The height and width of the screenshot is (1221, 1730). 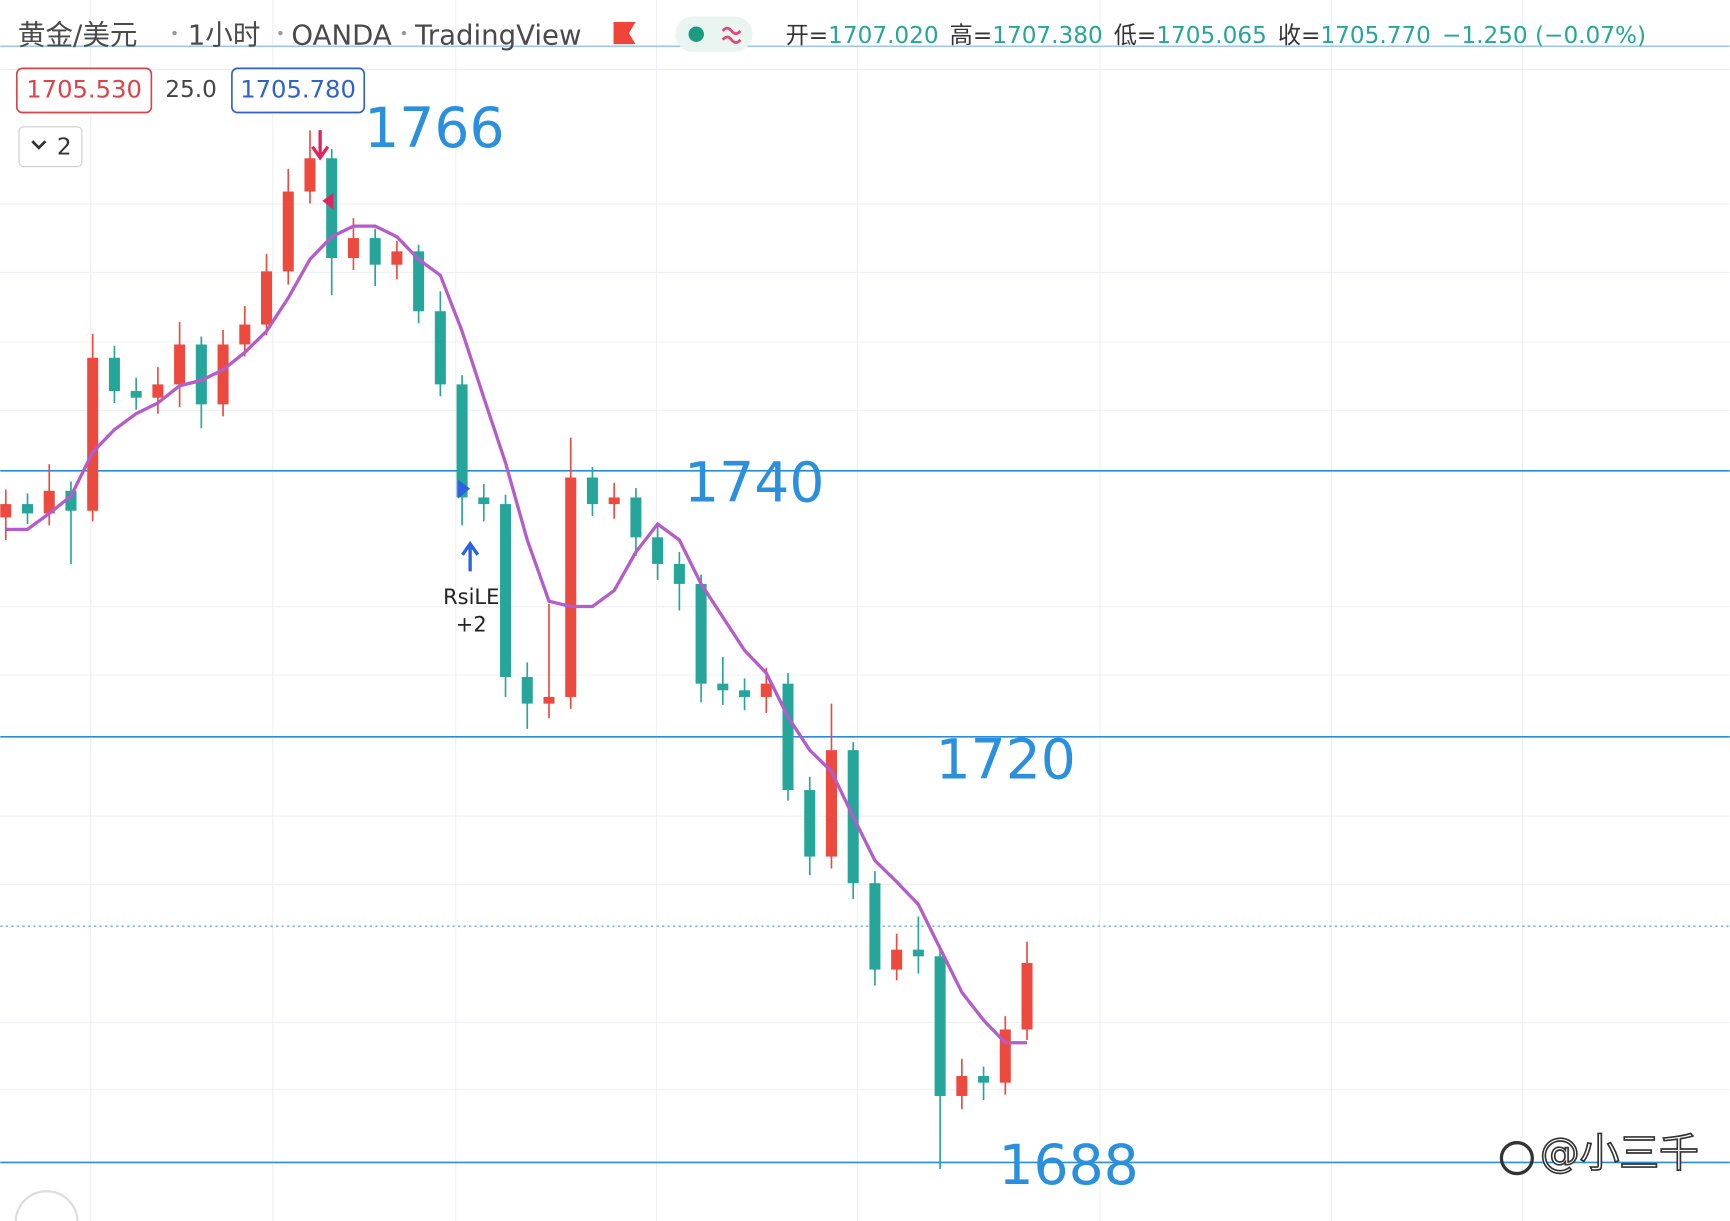 I want to click on bid: 1705.530, so click(x=84, y=88).